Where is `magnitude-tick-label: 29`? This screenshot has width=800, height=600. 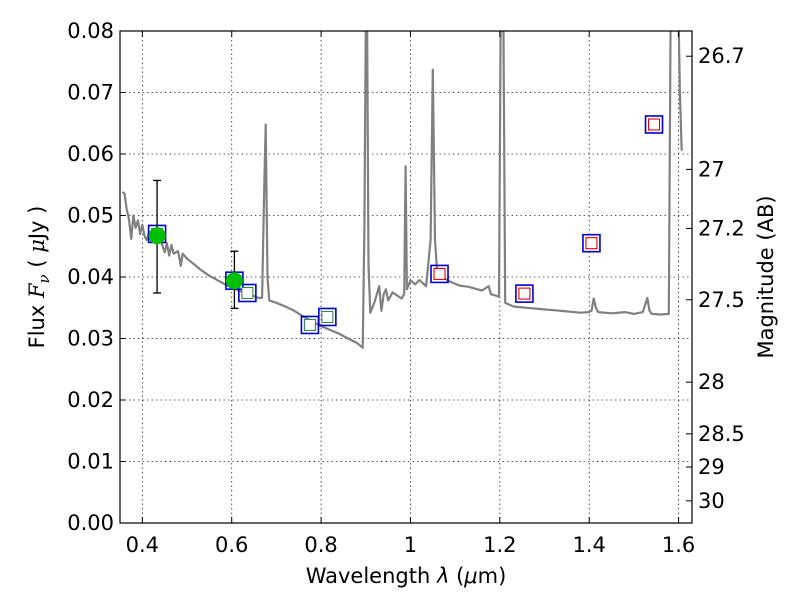 magnitude-tick-label: 29 is located at coordinates (711, 467).